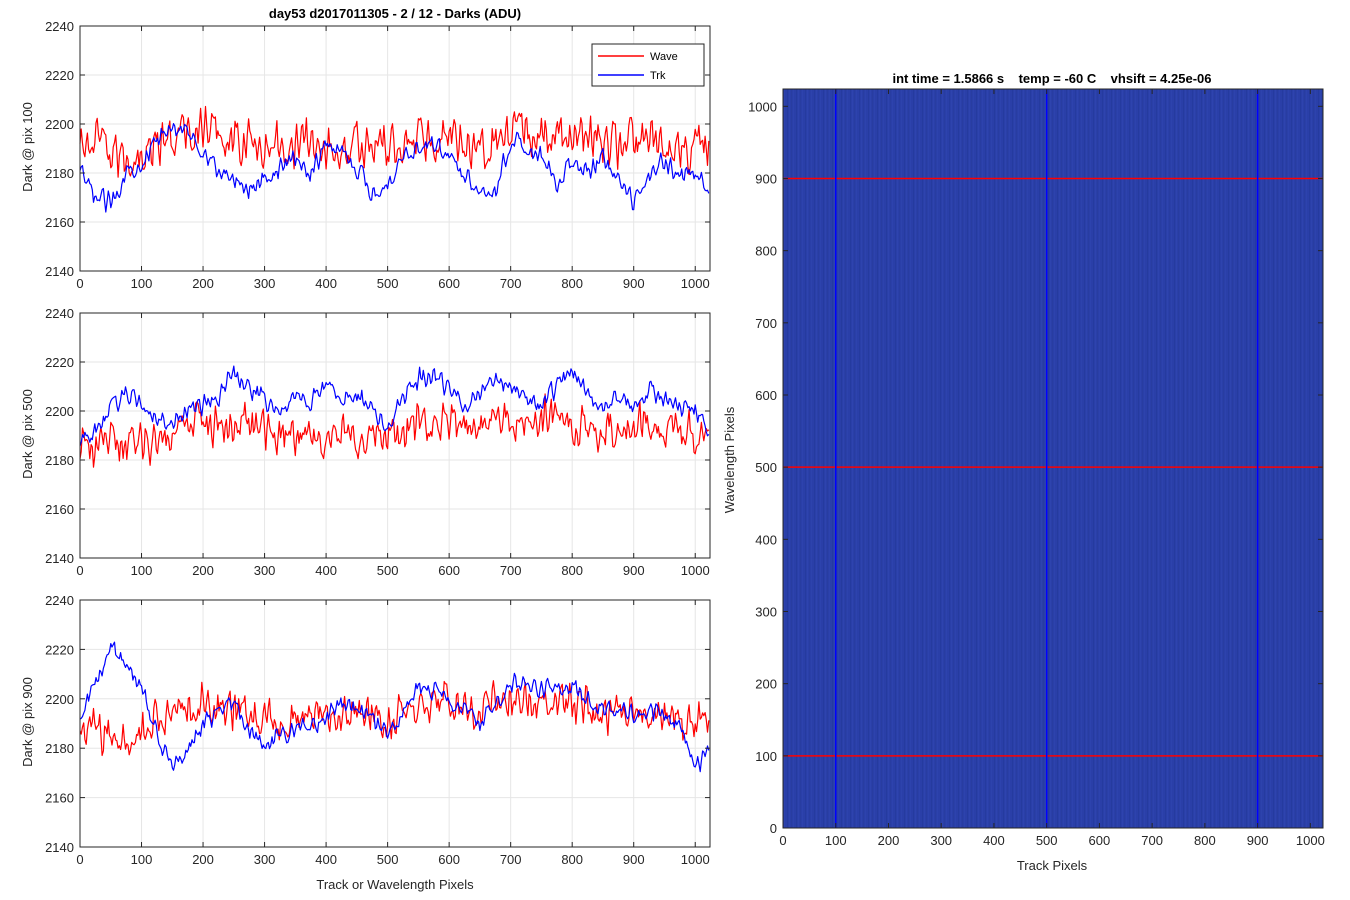 The height and width of the screenshot is (900, 1350). What do you see at coordinates (27, 147) in the screenshot?
I see `y-axis-label: Dark @ pix 100` at bounding box center [27, 147].